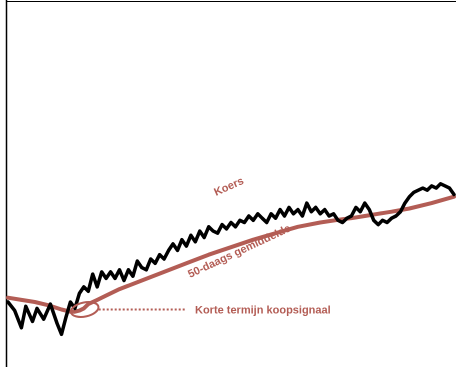 This screenshot has height=367, width=456. I want to click on label-koopsignaal: Korte termijn koopsignaal, so click(263, 311).